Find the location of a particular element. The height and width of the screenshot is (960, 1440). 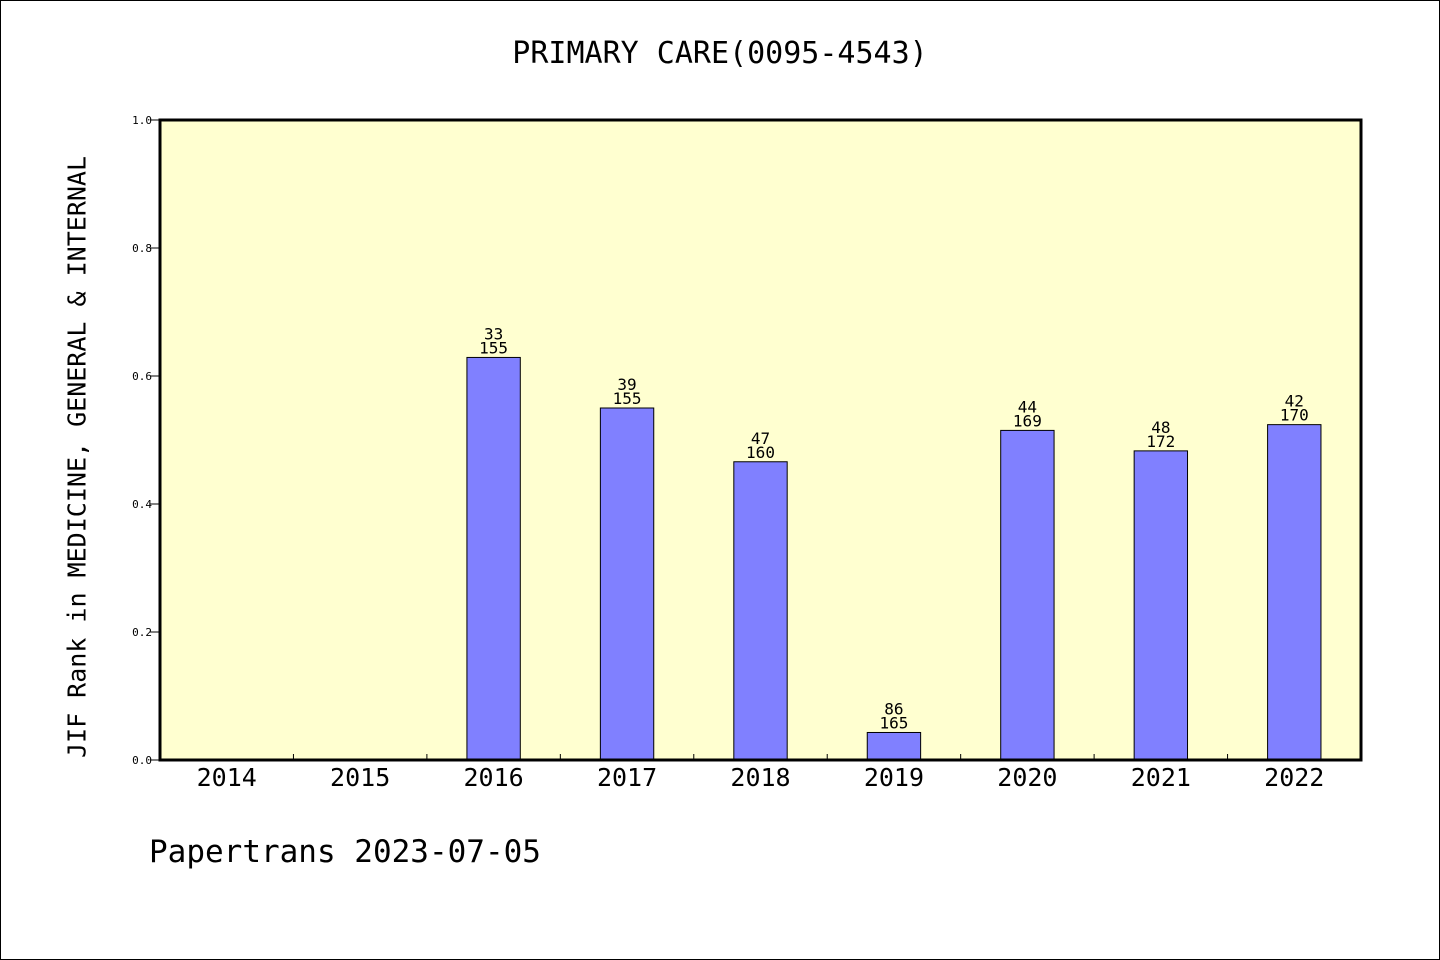

footer-credit: Papertrans 2023-07-05 is located at coordinates (345, 852).